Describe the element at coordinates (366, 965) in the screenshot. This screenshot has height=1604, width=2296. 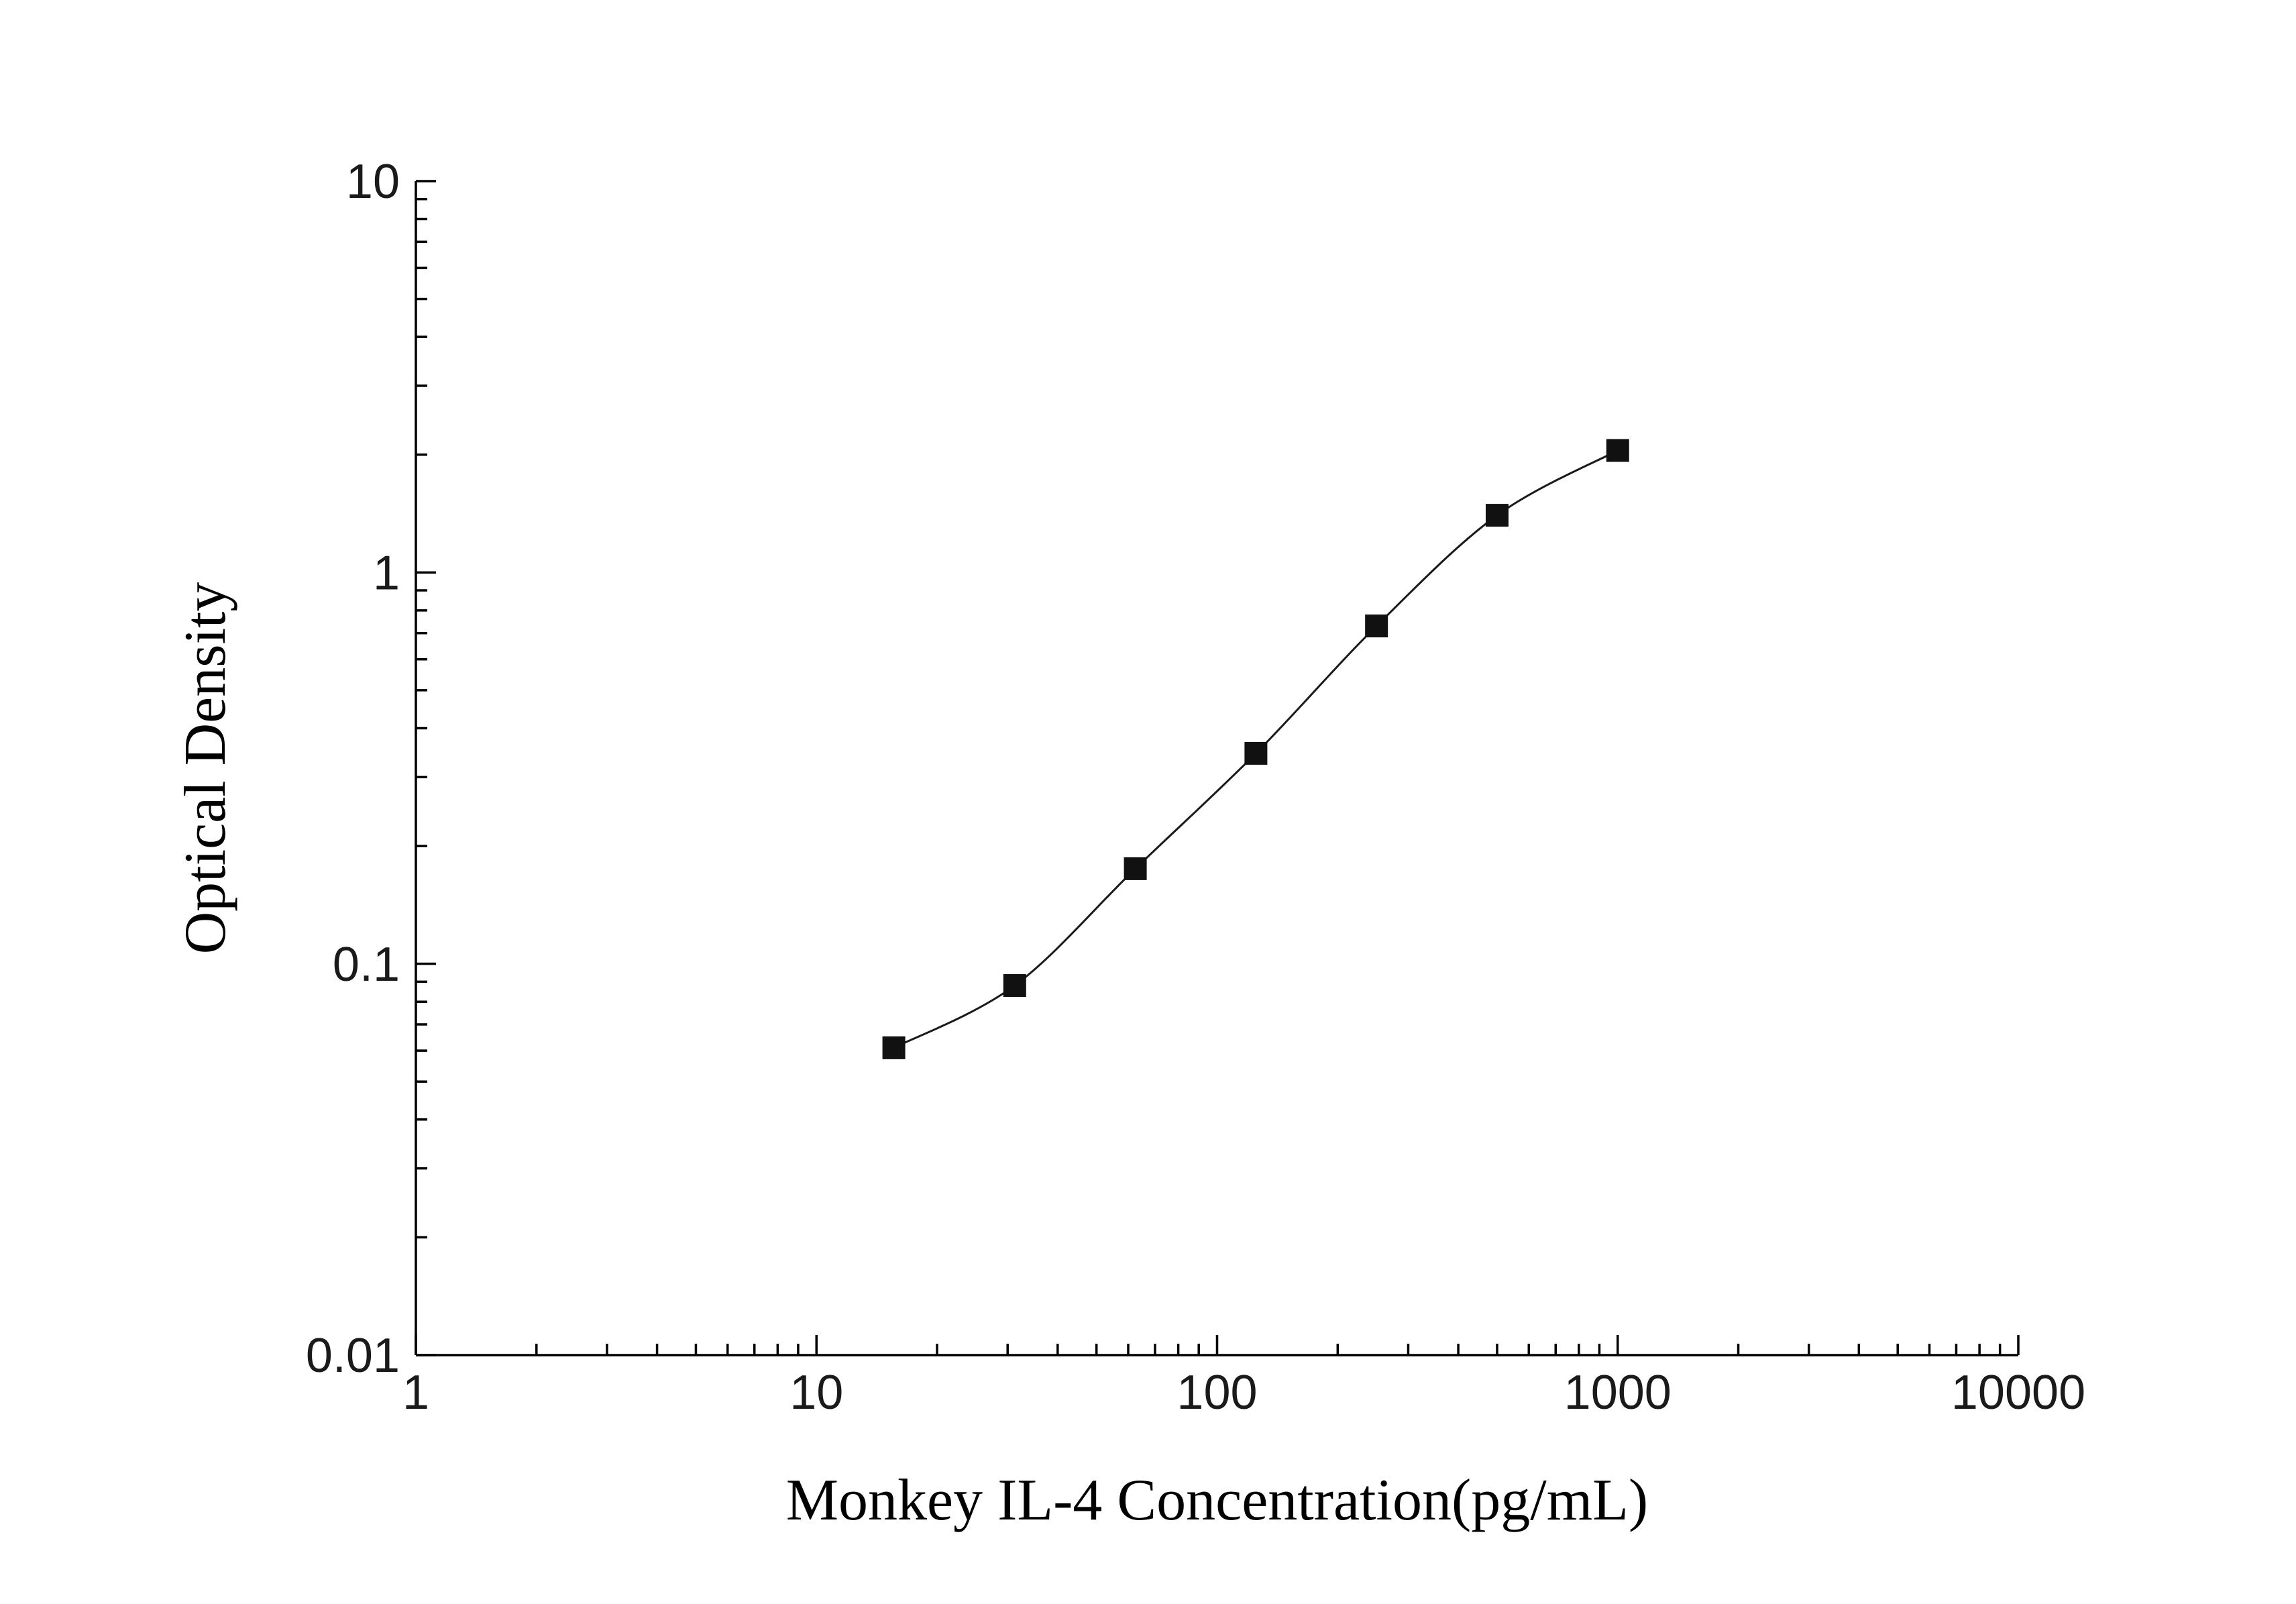
I see `y-tick-label: 0.1` at that location.